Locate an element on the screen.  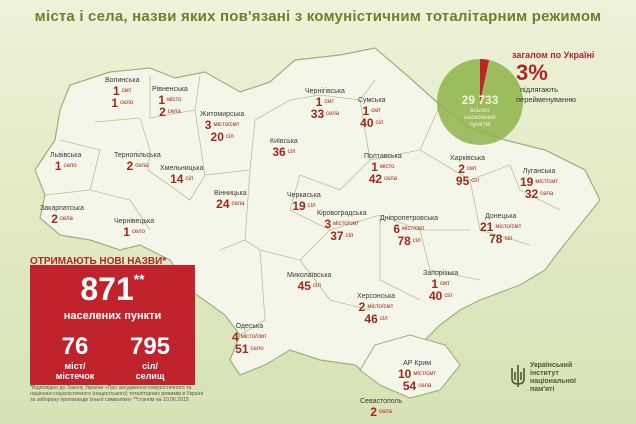
region-11: Луганська 19 міст/смт 32 села is located at coordinates (539, 184).